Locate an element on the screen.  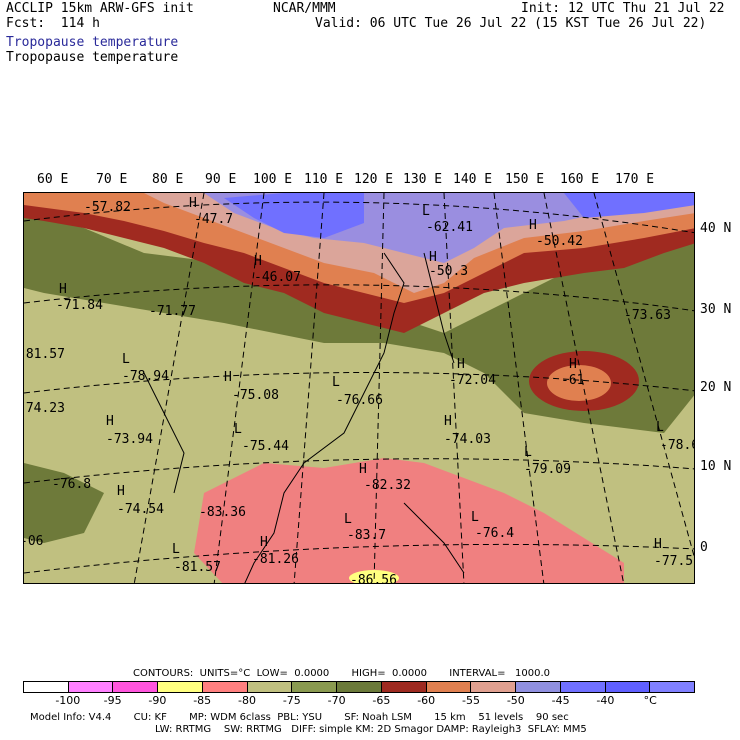
color-bar-tick-label: -45 is located at coordinates (560, 700).